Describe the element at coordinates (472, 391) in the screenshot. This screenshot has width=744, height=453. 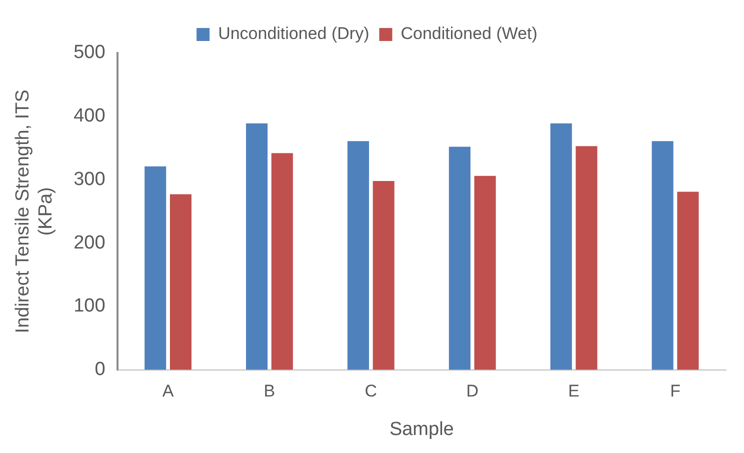
I see `x-tick-label: D` at that location.